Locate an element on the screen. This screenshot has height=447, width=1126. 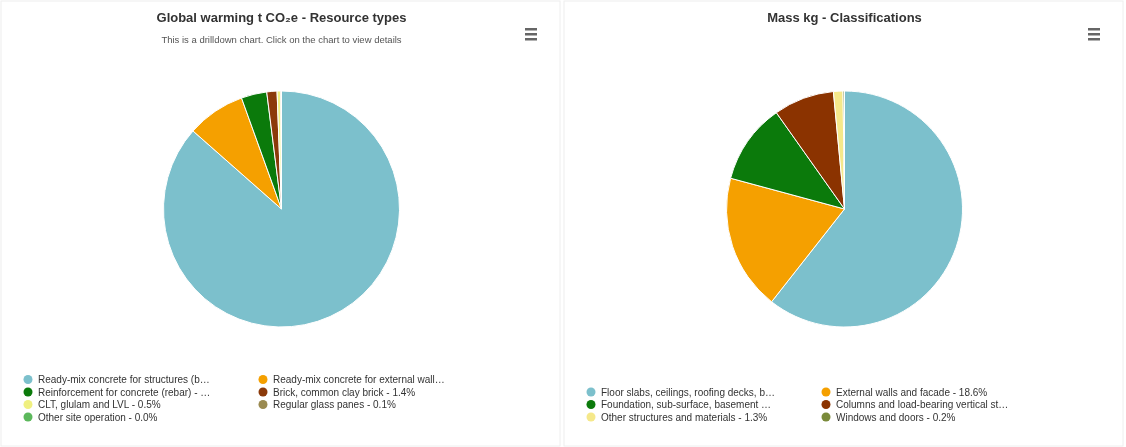
legend-label: Windows and doors - 0.2% is located at coordinates (896, 417).